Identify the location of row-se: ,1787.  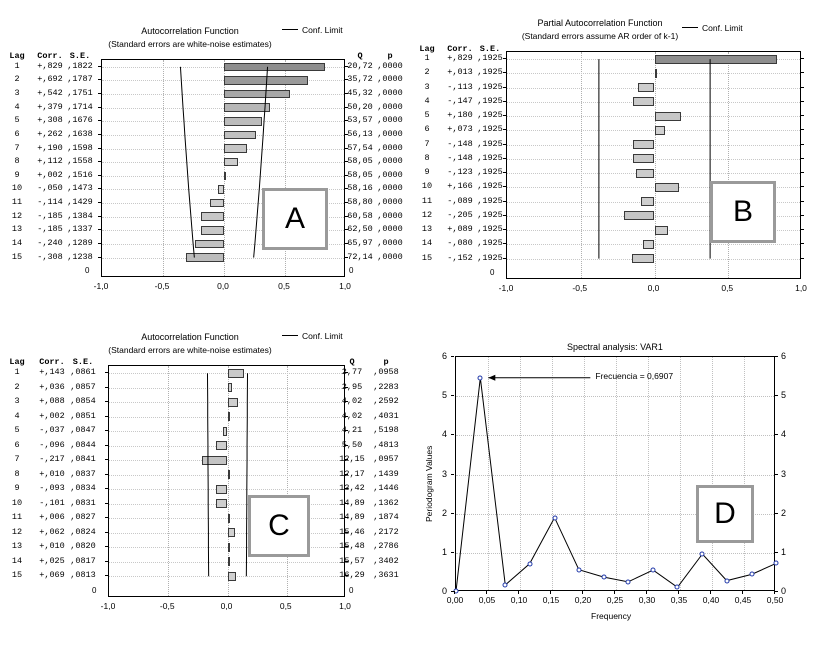
(80, 79).